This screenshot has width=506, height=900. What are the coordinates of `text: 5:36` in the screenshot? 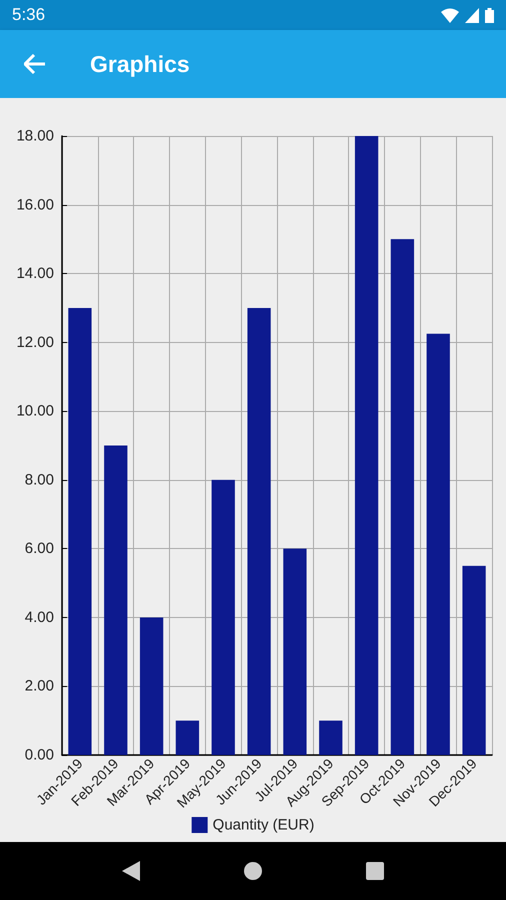 It's located at (29, 15).